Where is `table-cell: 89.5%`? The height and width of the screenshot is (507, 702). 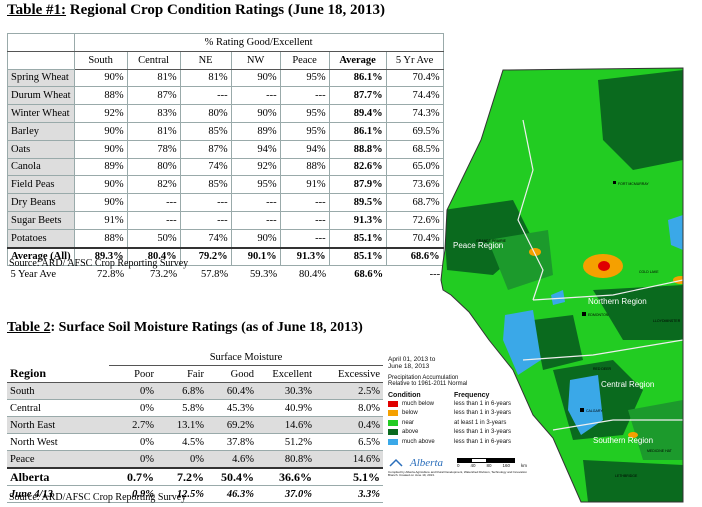 table-cell: 89.5% is located at coordinates (357, 202).